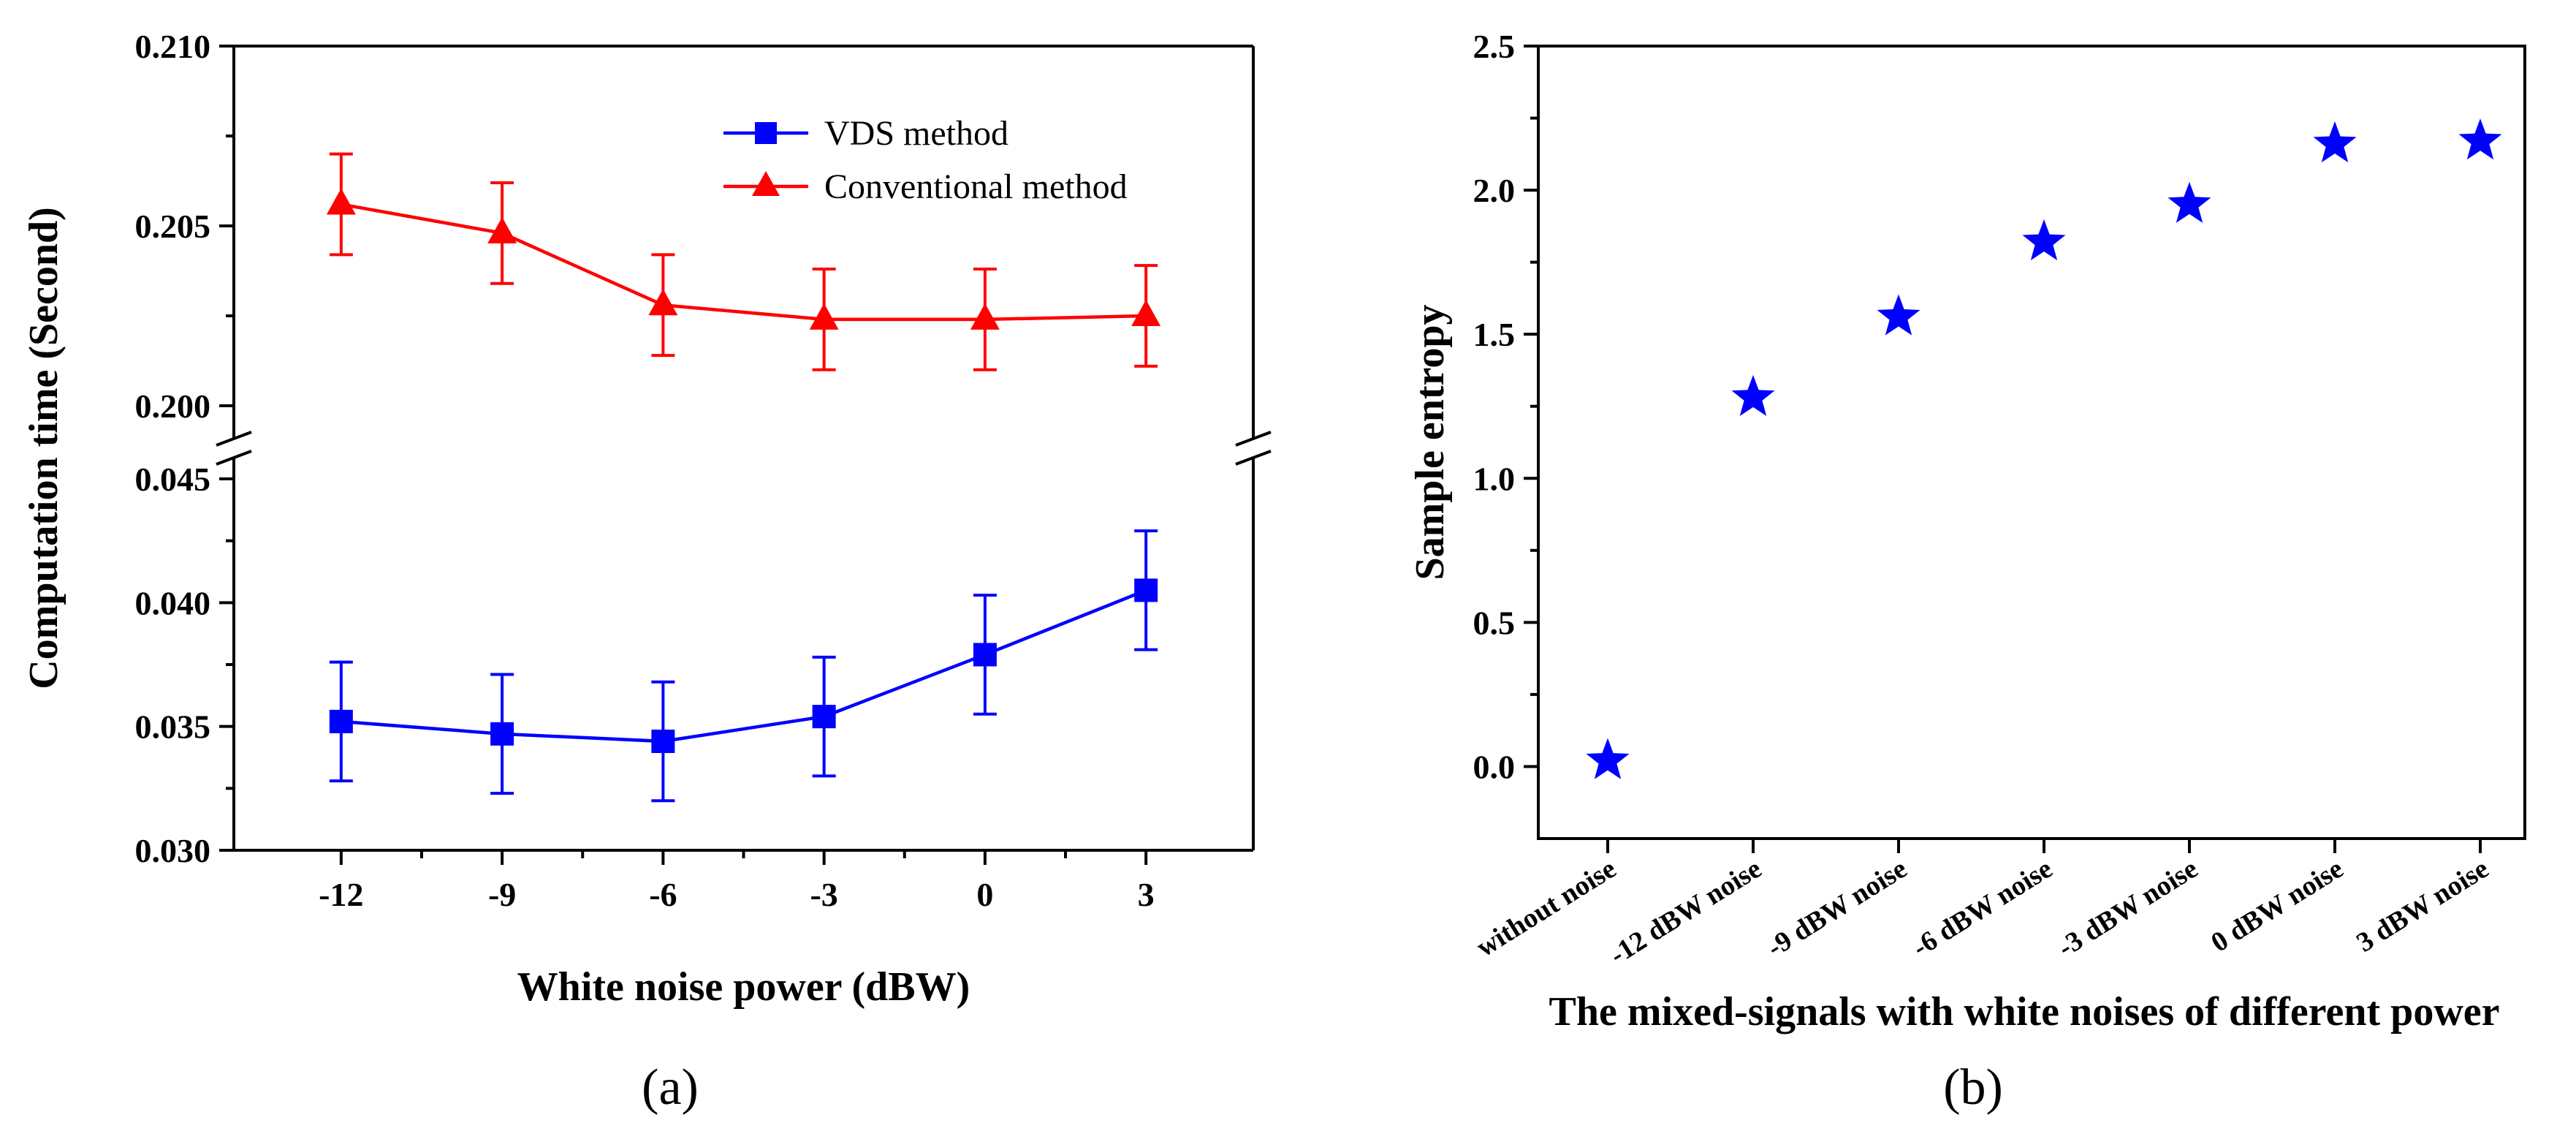  Describe the element at coordinates (2422, 905) in the screenshot. I see `x-category-label: 3 dBW noise` at that location.